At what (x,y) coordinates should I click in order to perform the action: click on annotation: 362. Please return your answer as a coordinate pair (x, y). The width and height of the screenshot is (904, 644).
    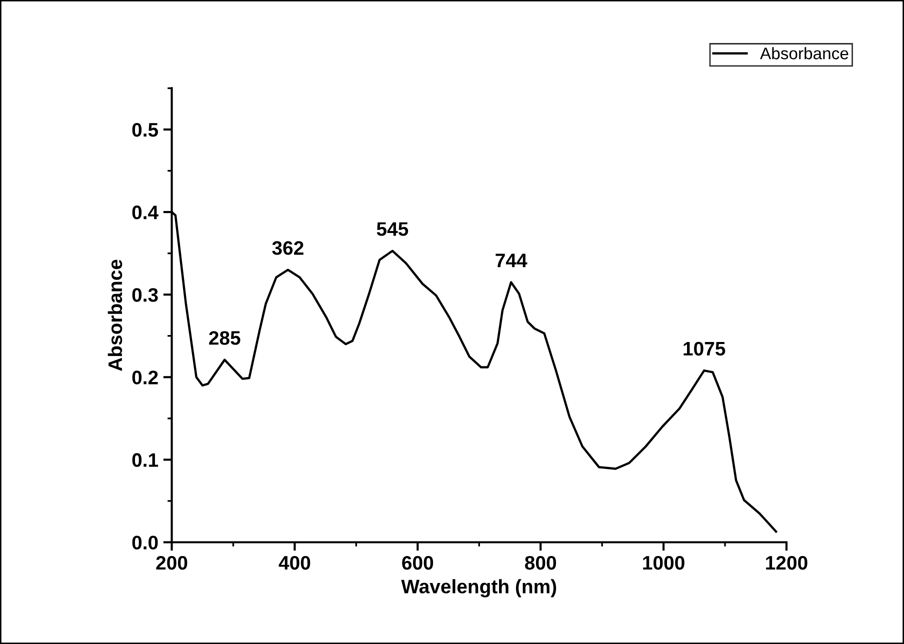
    Looking at the image, I should click on (288, 248).